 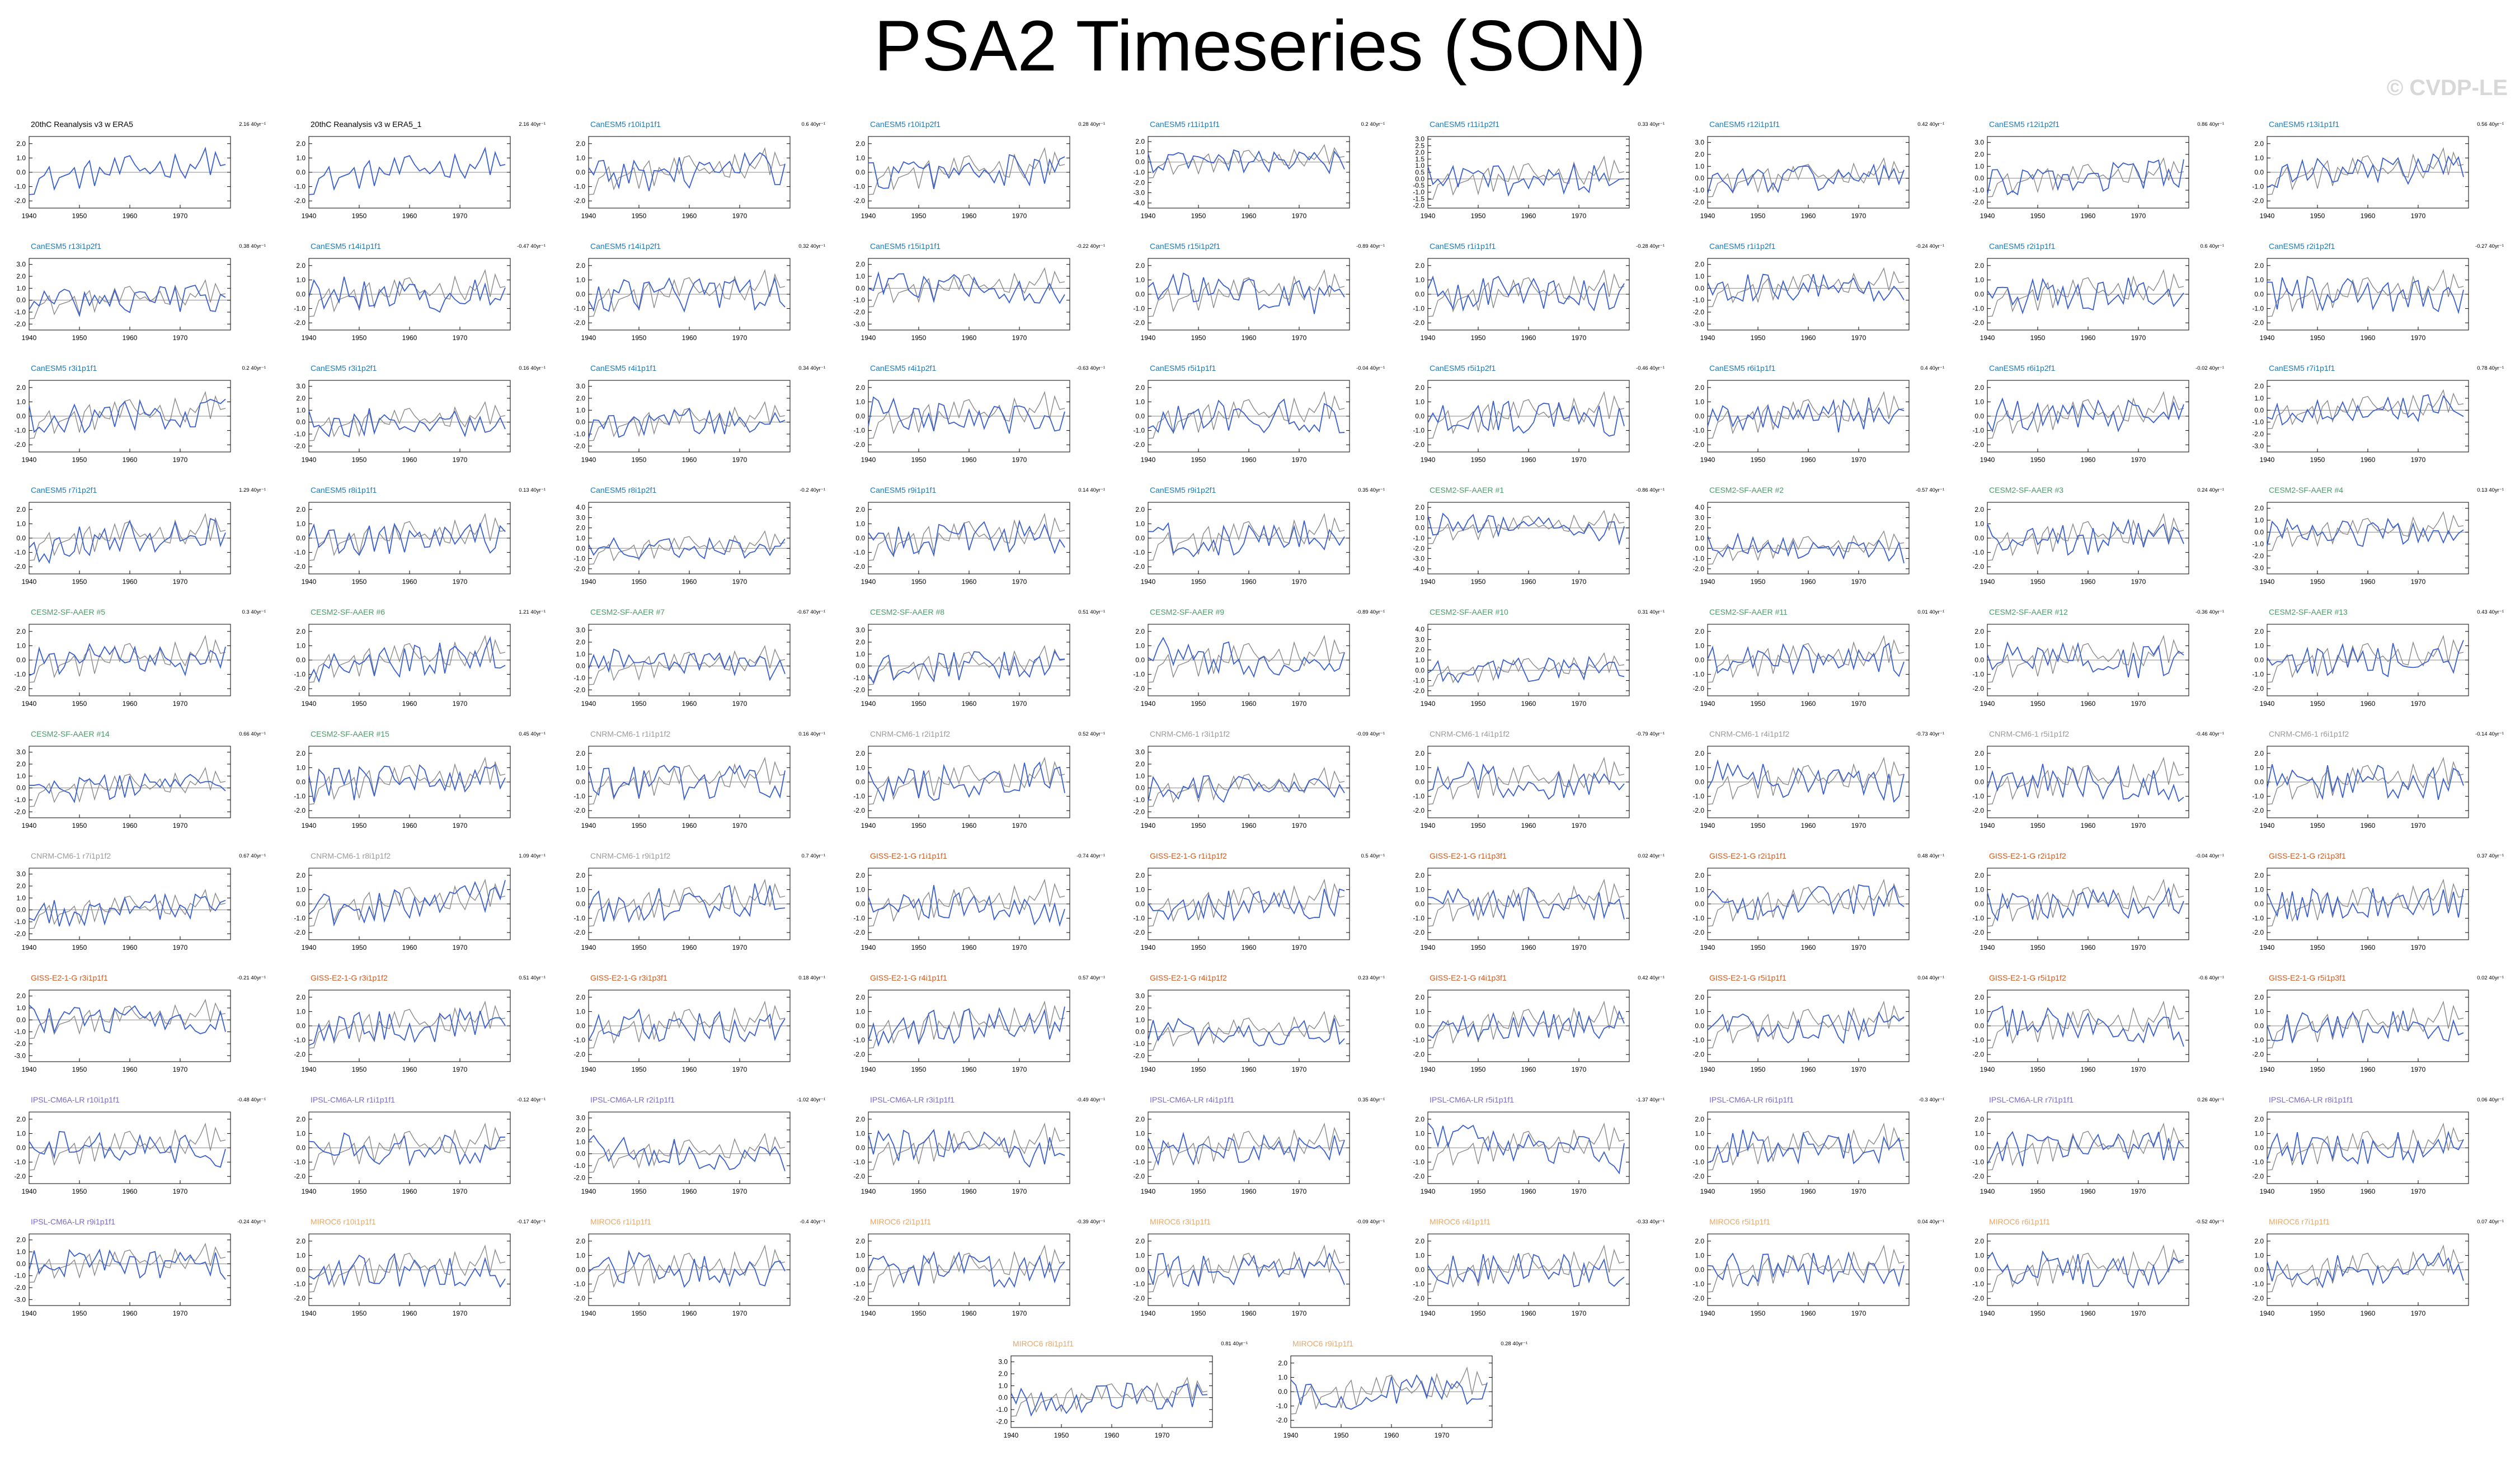 What do you see at coordinates (350, 733) in the screenshot?
I see `panel-title: CESM2-SF-AAER #15` at bounding box center [350, 733].